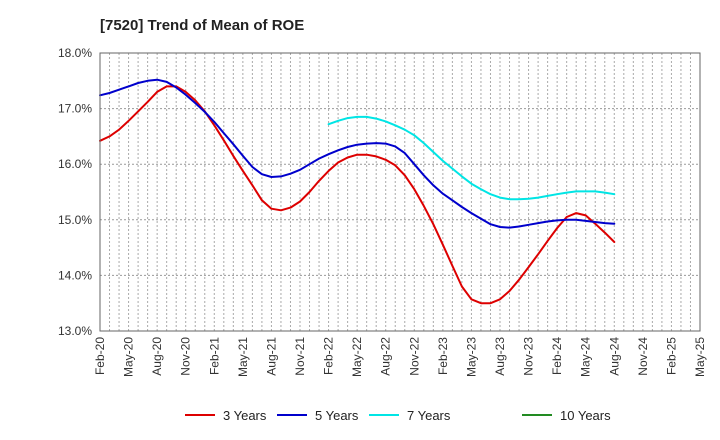 This screenshot has width=720, height=440. I want to click on legend-label: 5 Years, so click(337, 415).